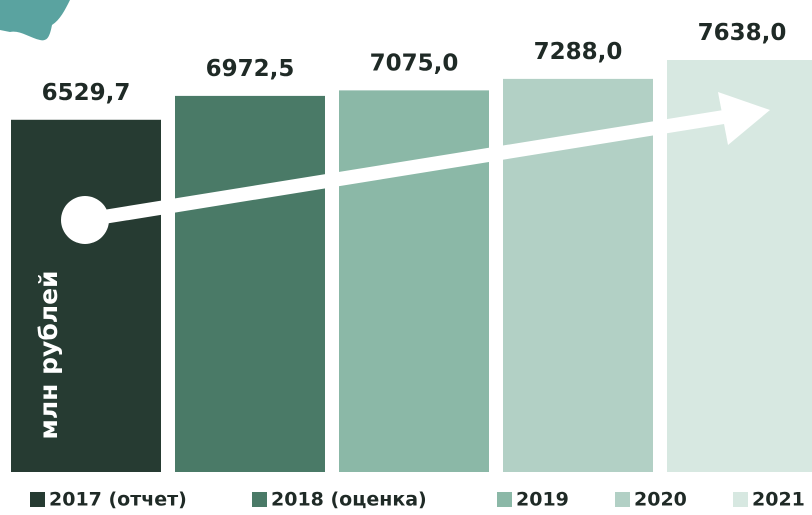 The width and height of the screenshot is (812, 515). I want to click on decoration, so click(35, 20).